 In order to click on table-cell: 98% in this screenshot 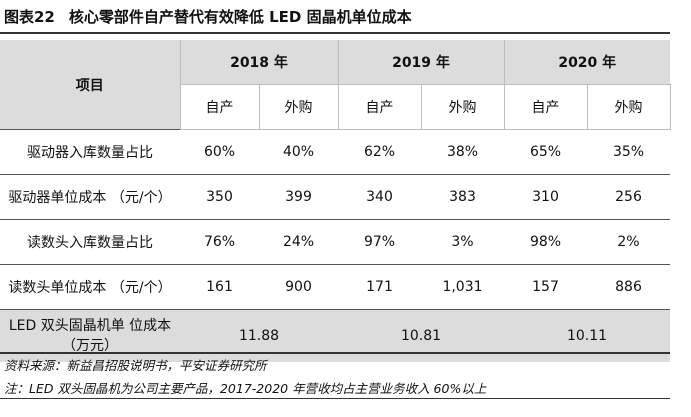, I will do `click(545, 242)`.